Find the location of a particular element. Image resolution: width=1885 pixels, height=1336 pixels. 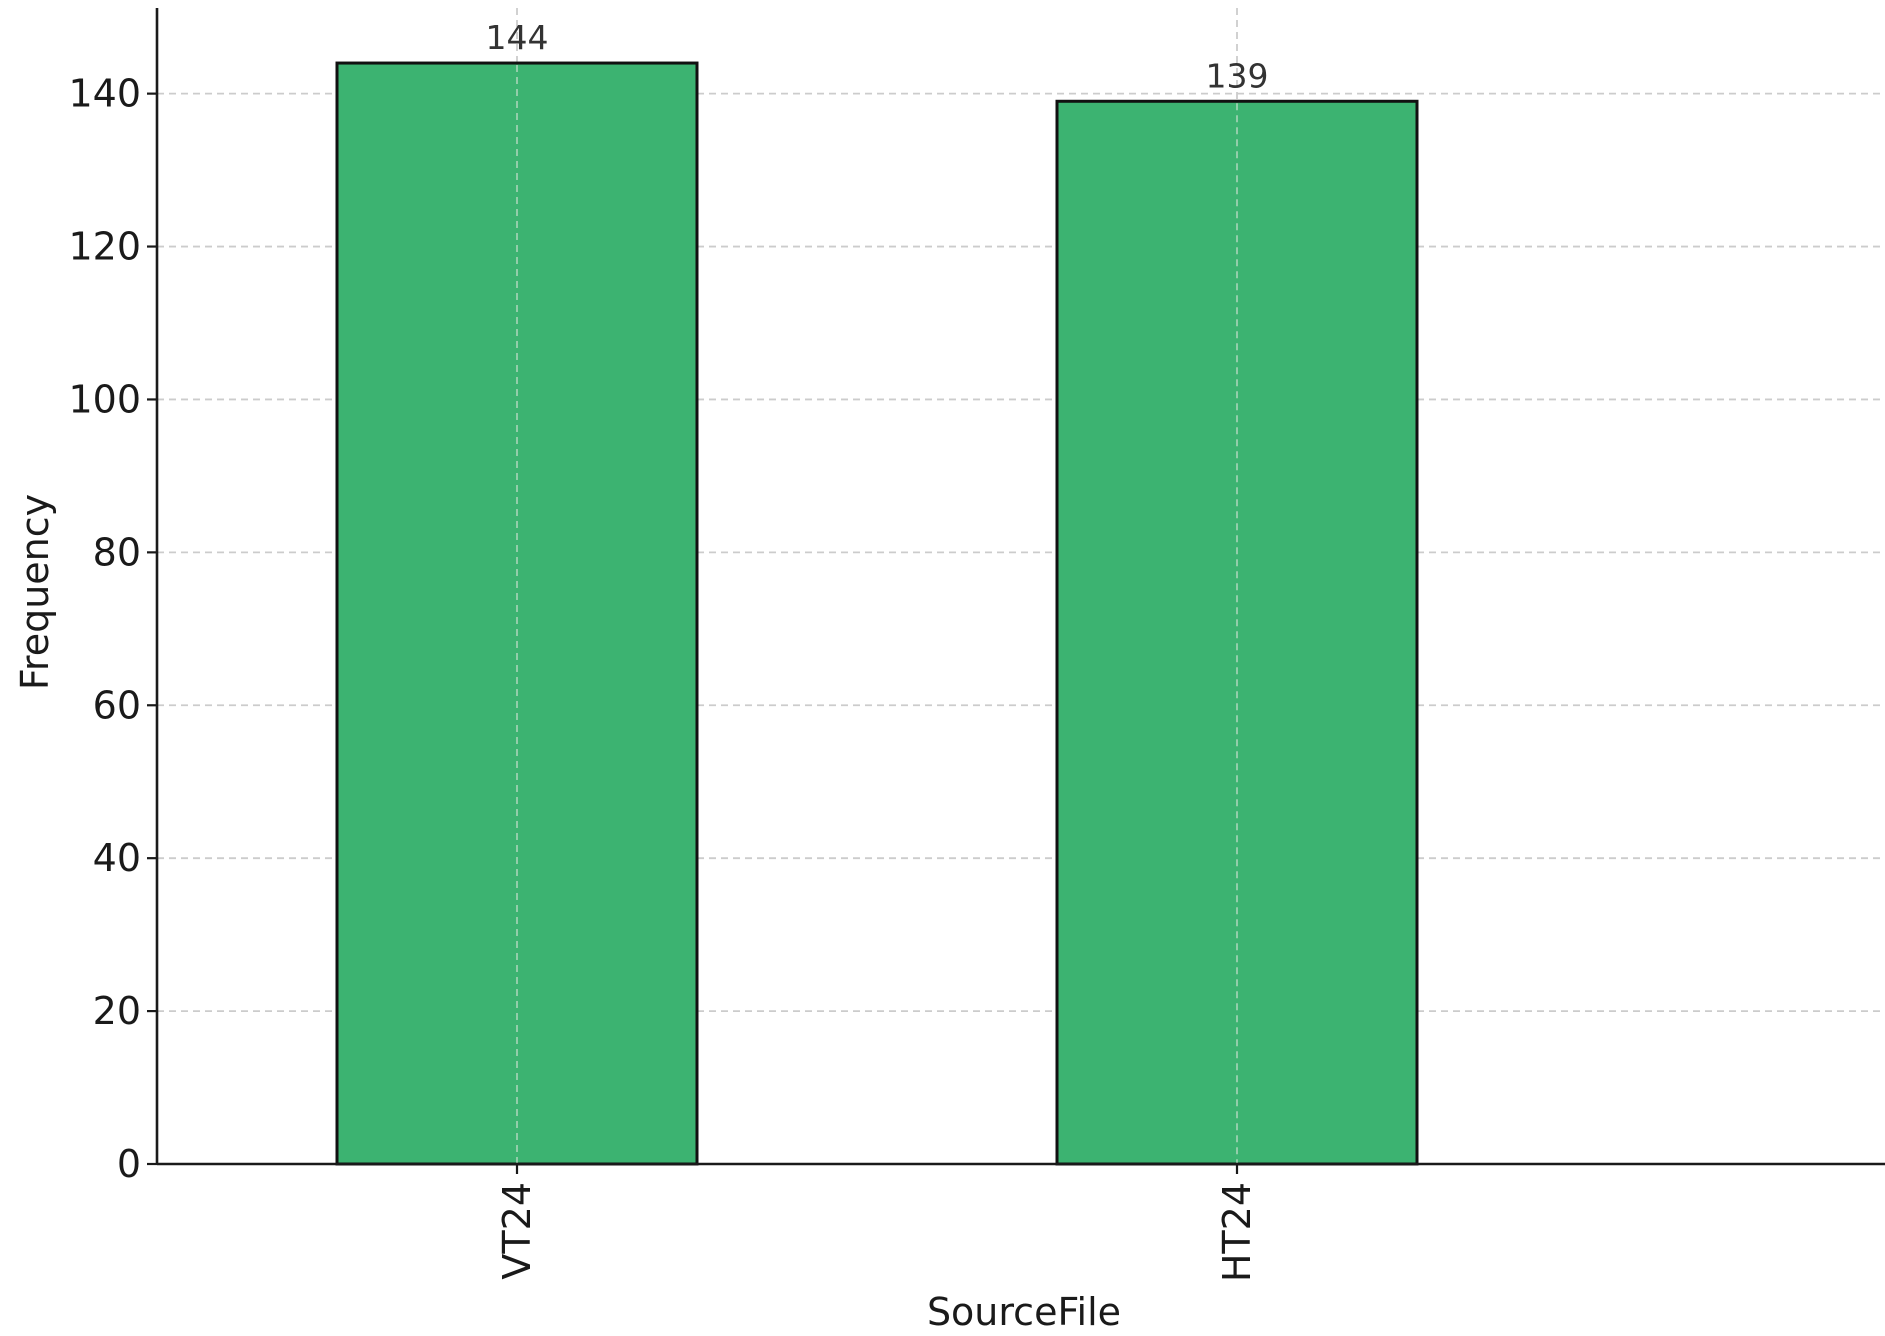

y-tick-label: 0 is located at coordinates (129, 1164).